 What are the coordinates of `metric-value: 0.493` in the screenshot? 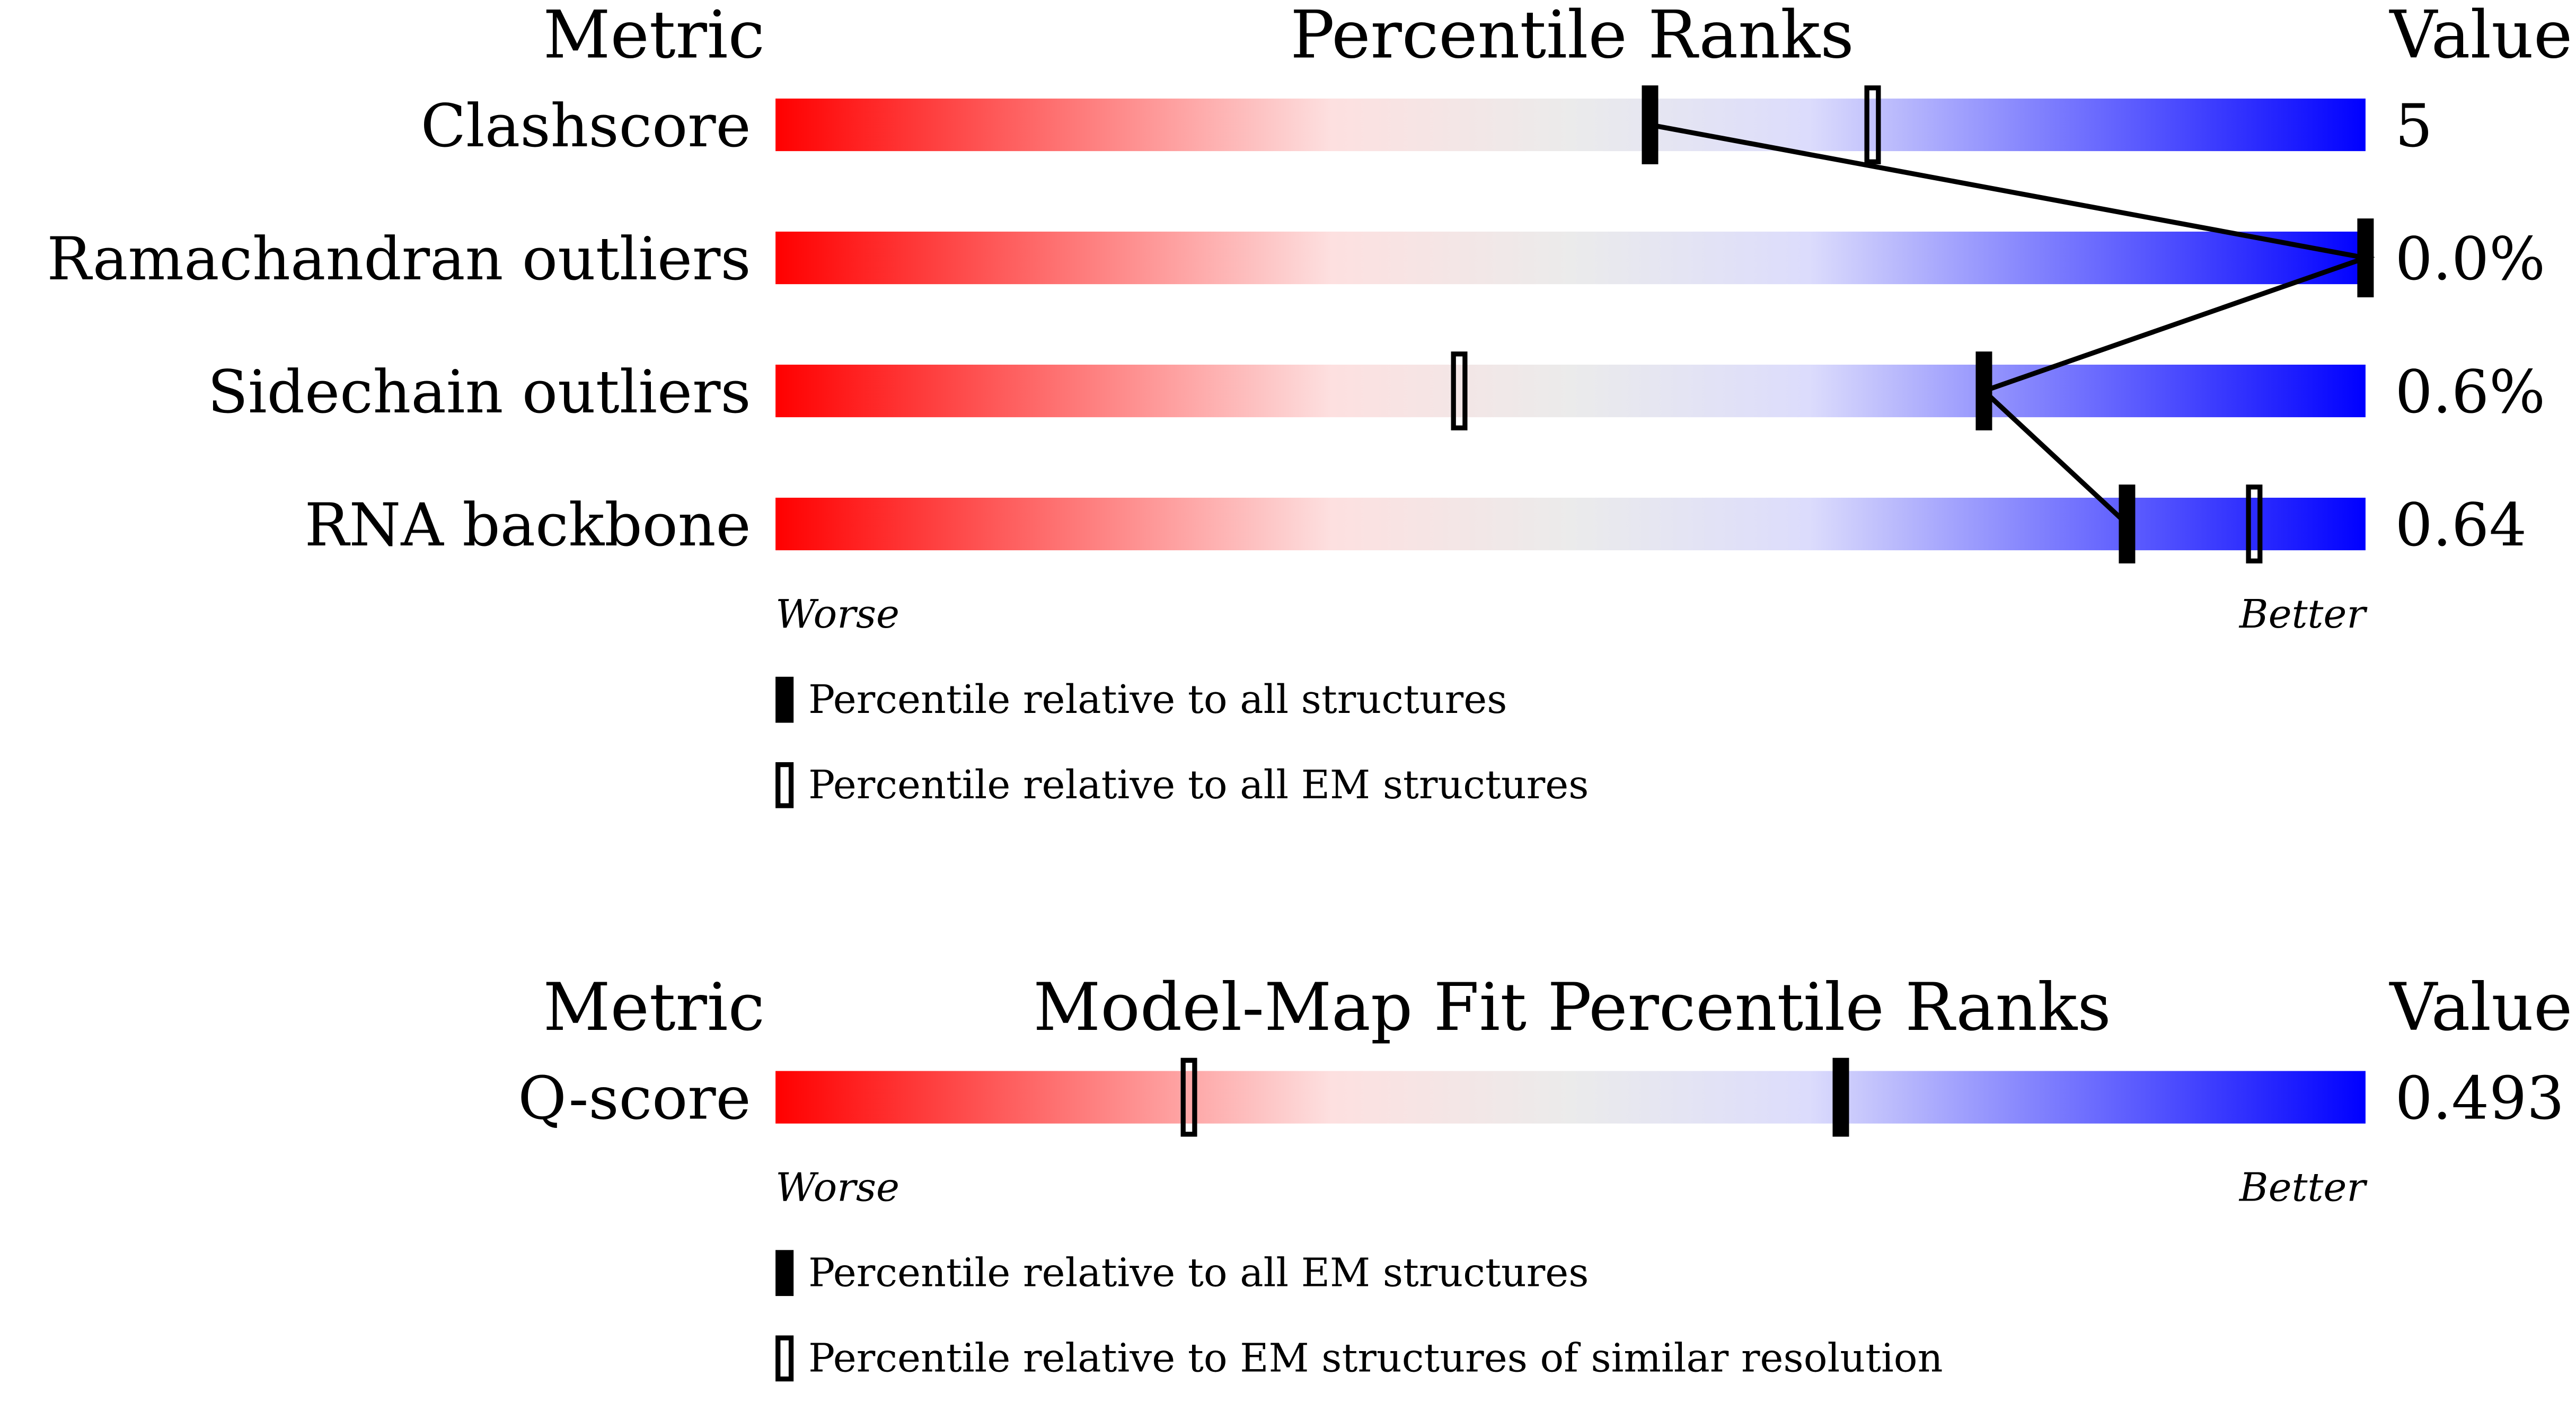 It's located at (2479, 1098).